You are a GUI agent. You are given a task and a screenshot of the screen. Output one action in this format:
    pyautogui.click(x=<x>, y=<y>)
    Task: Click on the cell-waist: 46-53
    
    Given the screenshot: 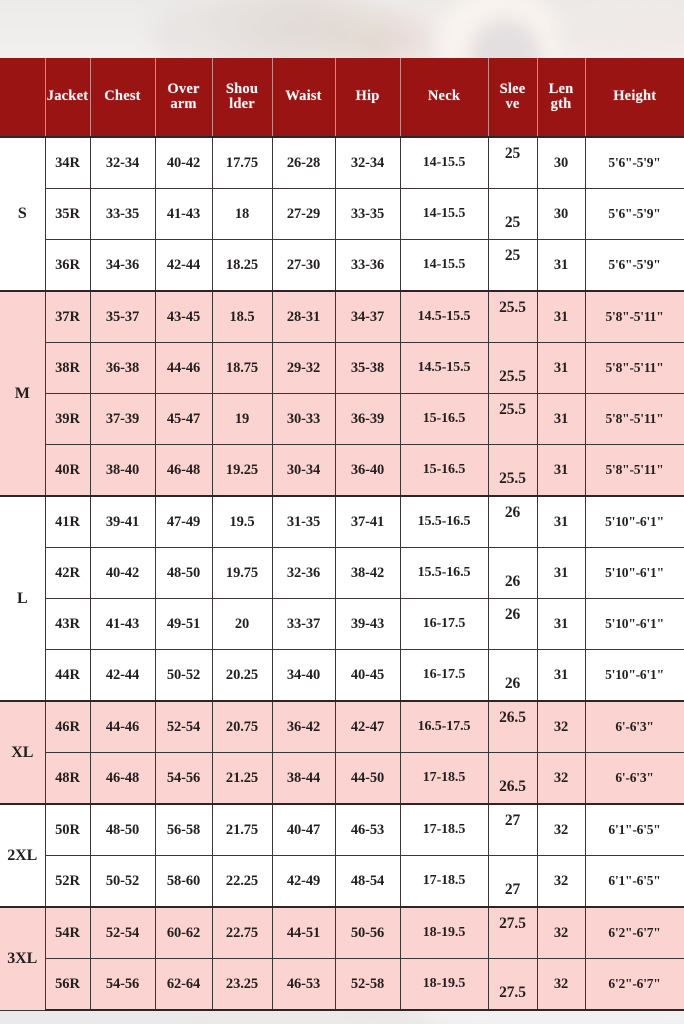 What is the action you would take?
    pyautogui.click(x=303, y=984)
    